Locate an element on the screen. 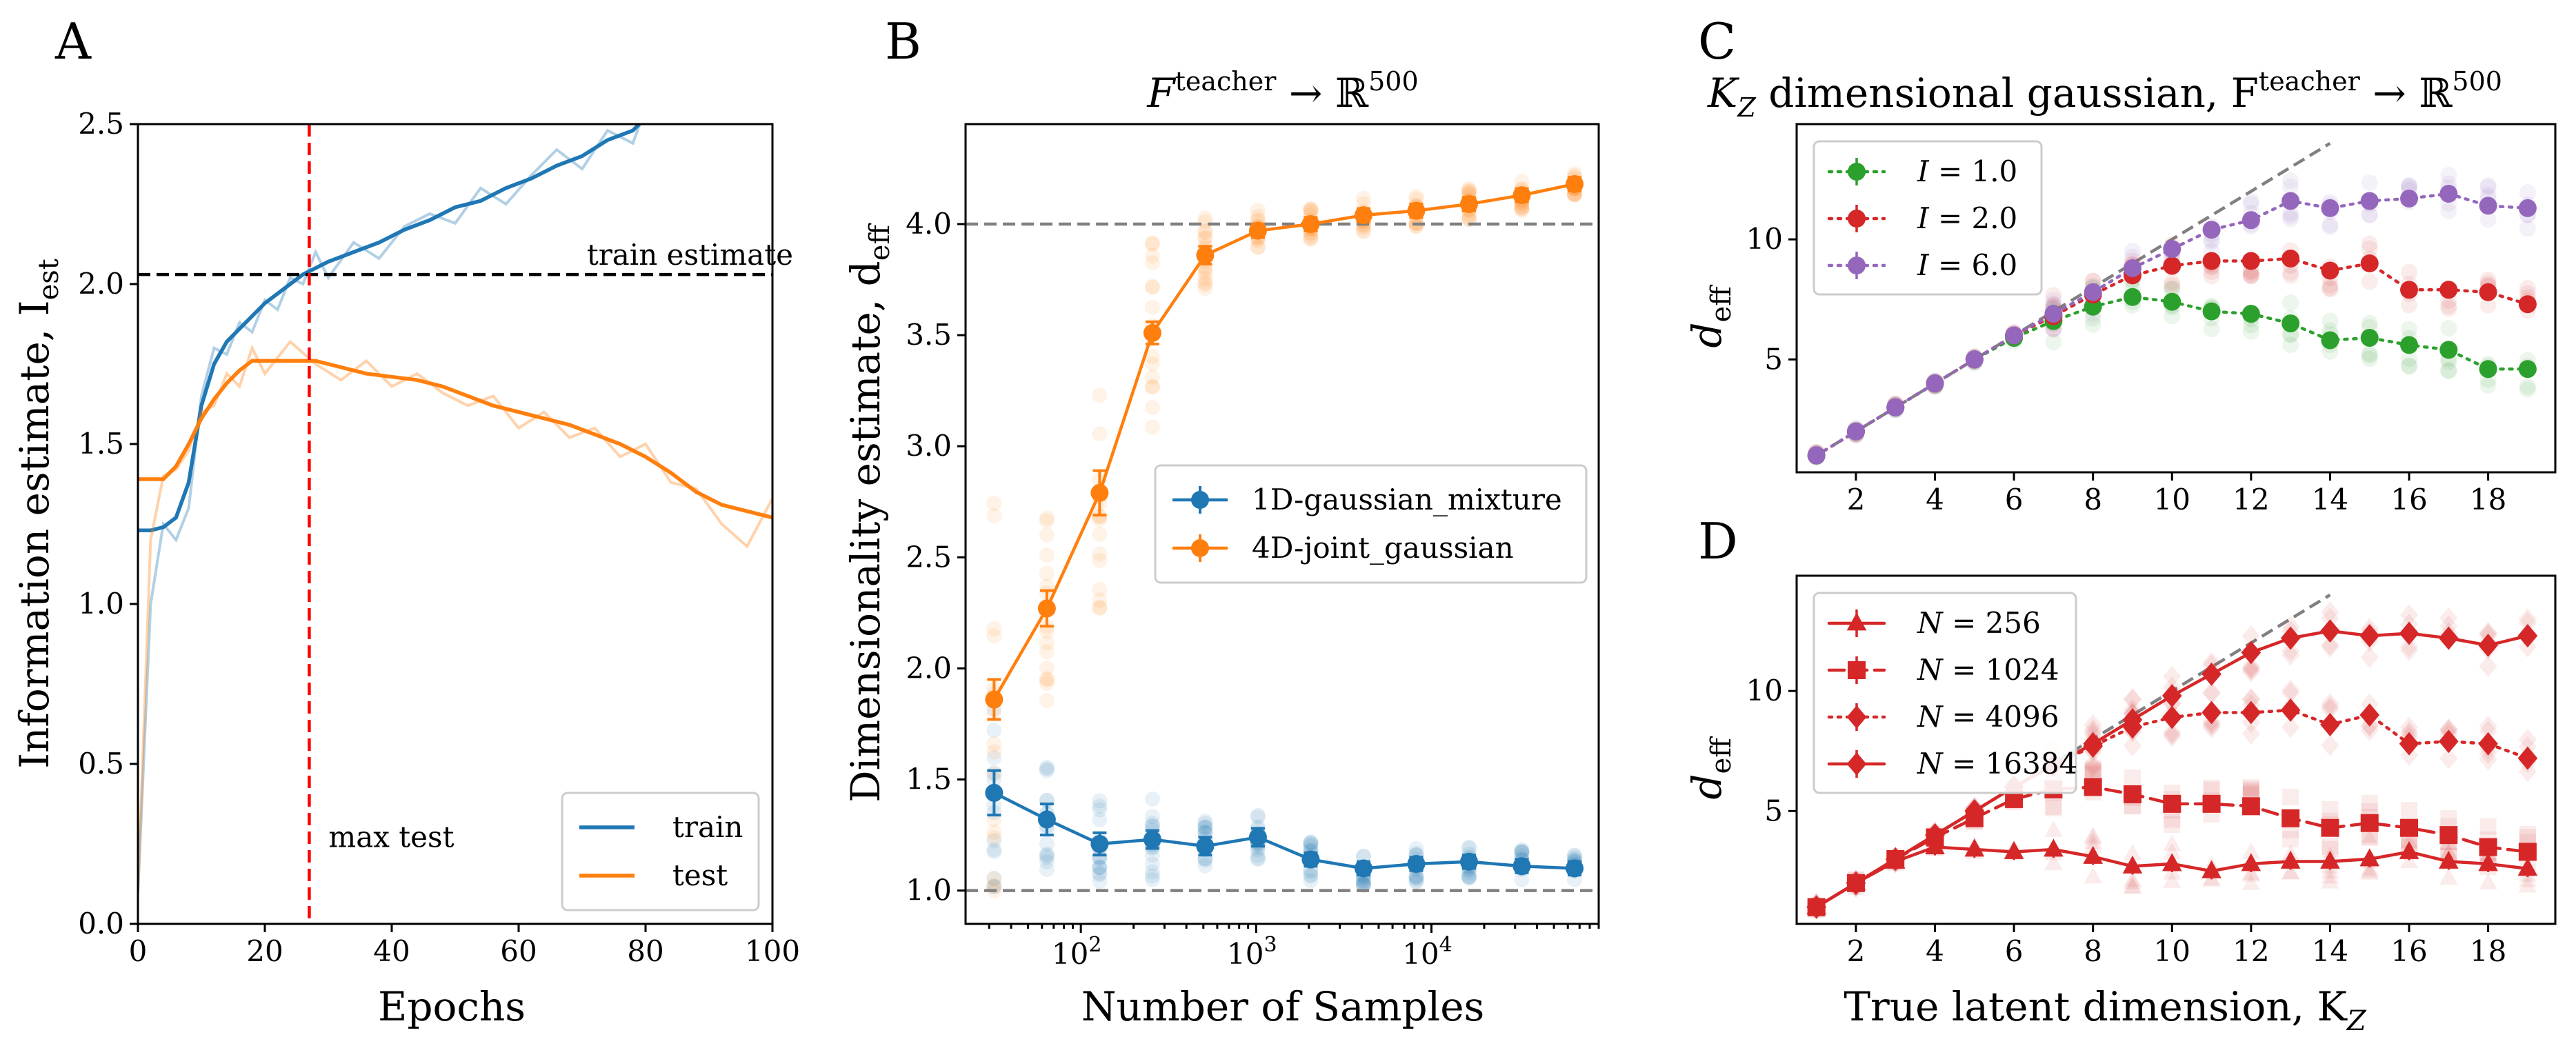  panel-c-legend-I1.0-label: I = 1.0 is located at coordinates (1967, 171).